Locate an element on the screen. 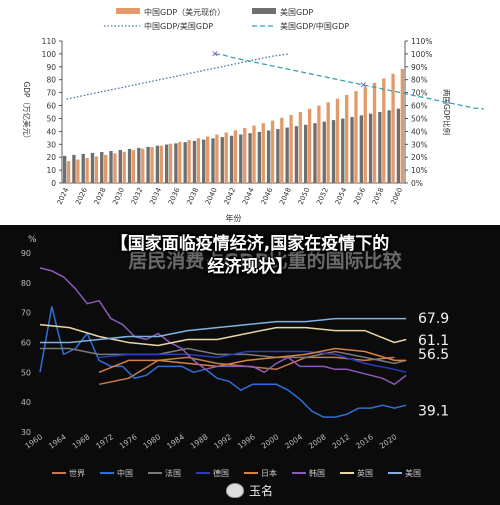 This screenshot has height=505, width=500. legend-label-germany: 德国 is located at coordinates (221, 473).